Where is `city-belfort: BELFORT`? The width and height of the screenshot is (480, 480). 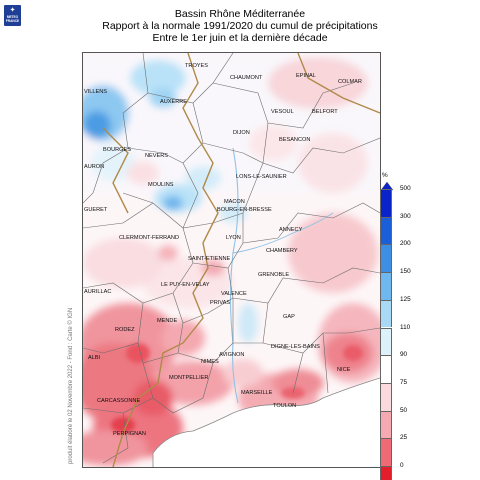
city-belfort: BELFORT is located at coordinates (325, 112).